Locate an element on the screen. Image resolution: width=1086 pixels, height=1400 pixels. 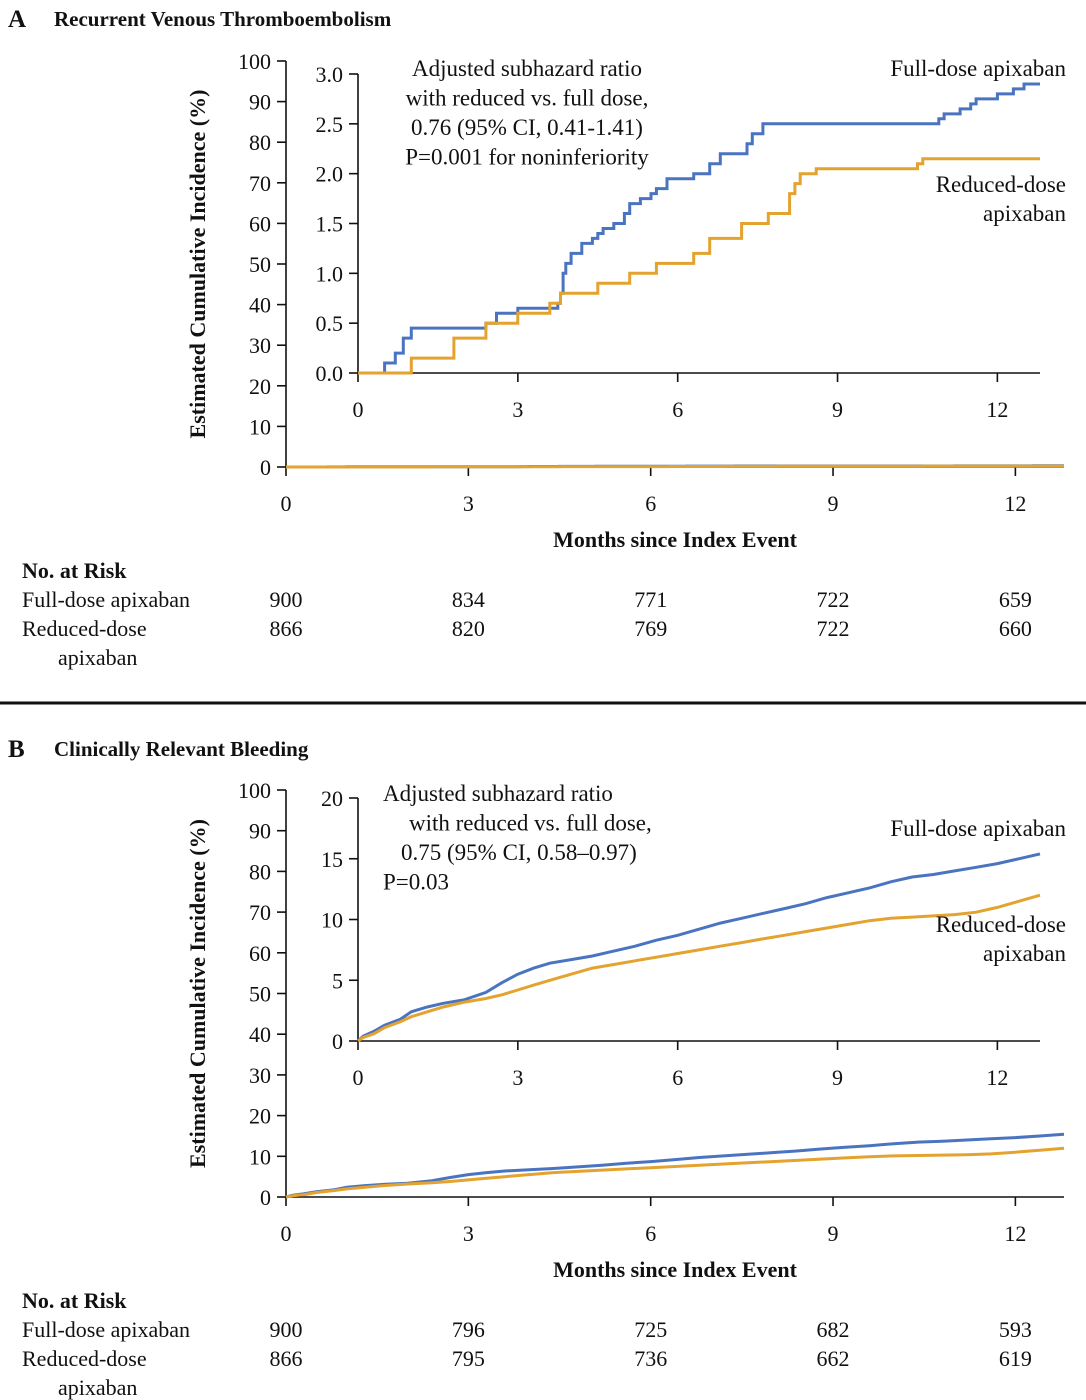
annotation-line: 0.76 (95% CI, 0.41-1.41) is located at coordinates (527, 127).